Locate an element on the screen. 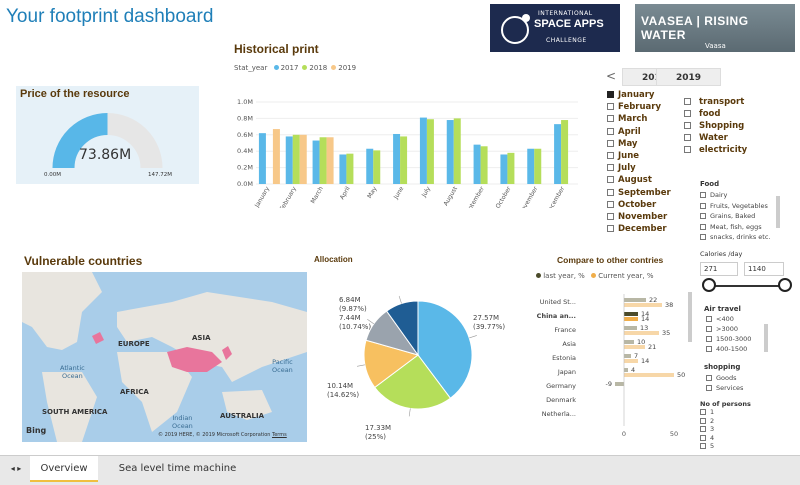  persons-item: 1 is located at coordinates (707, 412).